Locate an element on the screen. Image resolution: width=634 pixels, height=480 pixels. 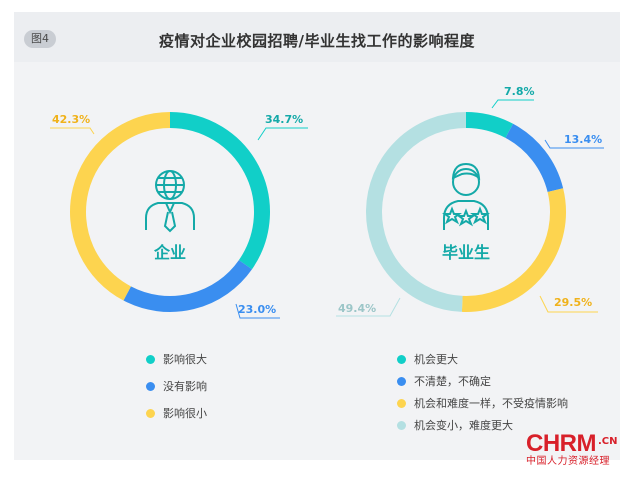
donut-enterprise is located at coordinates (170, 212).